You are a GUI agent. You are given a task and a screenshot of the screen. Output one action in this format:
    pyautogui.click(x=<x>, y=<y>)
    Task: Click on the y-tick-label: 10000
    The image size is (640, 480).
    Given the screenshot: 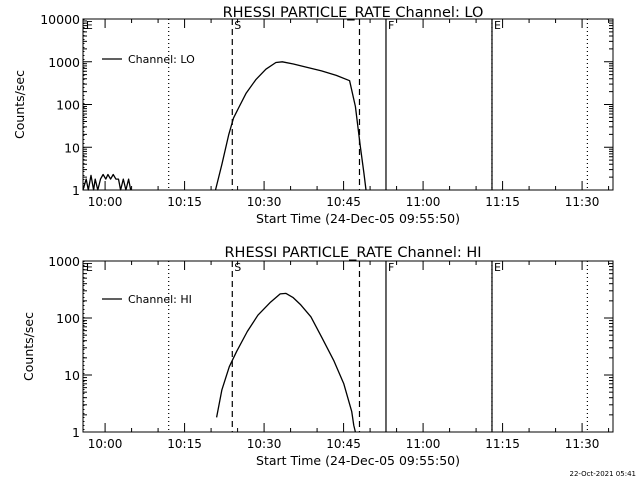 What is the action you would take?
    pyautogui.click(x=60, y=19)
    